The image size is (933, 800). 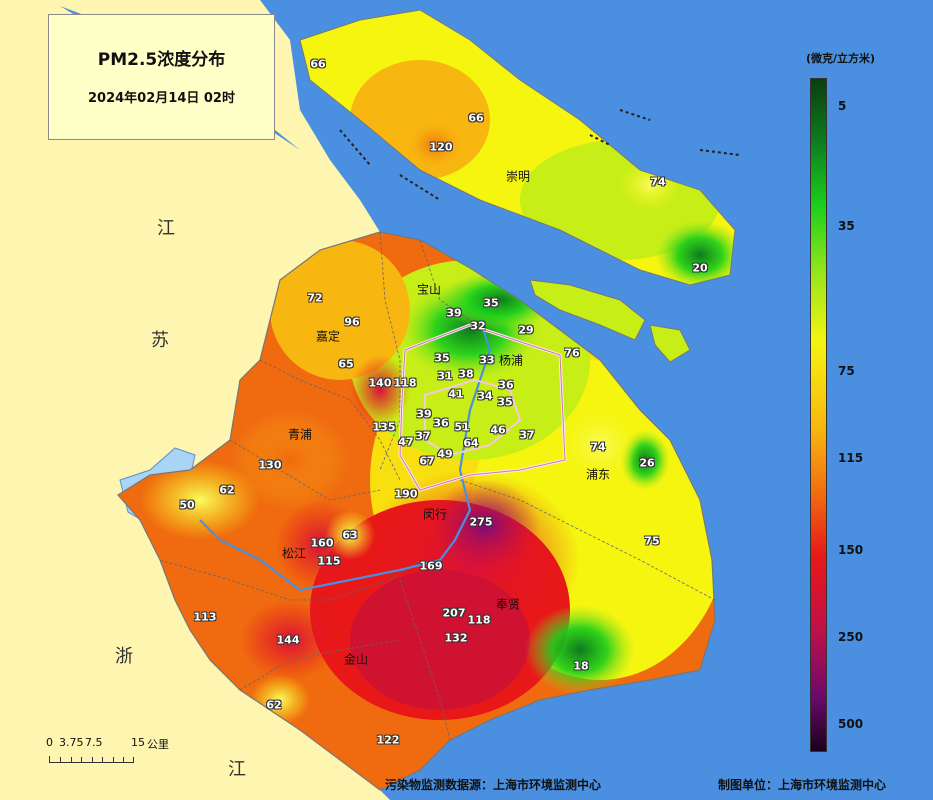 I want to click on province-label: 浙, so click(x=124, y=656).